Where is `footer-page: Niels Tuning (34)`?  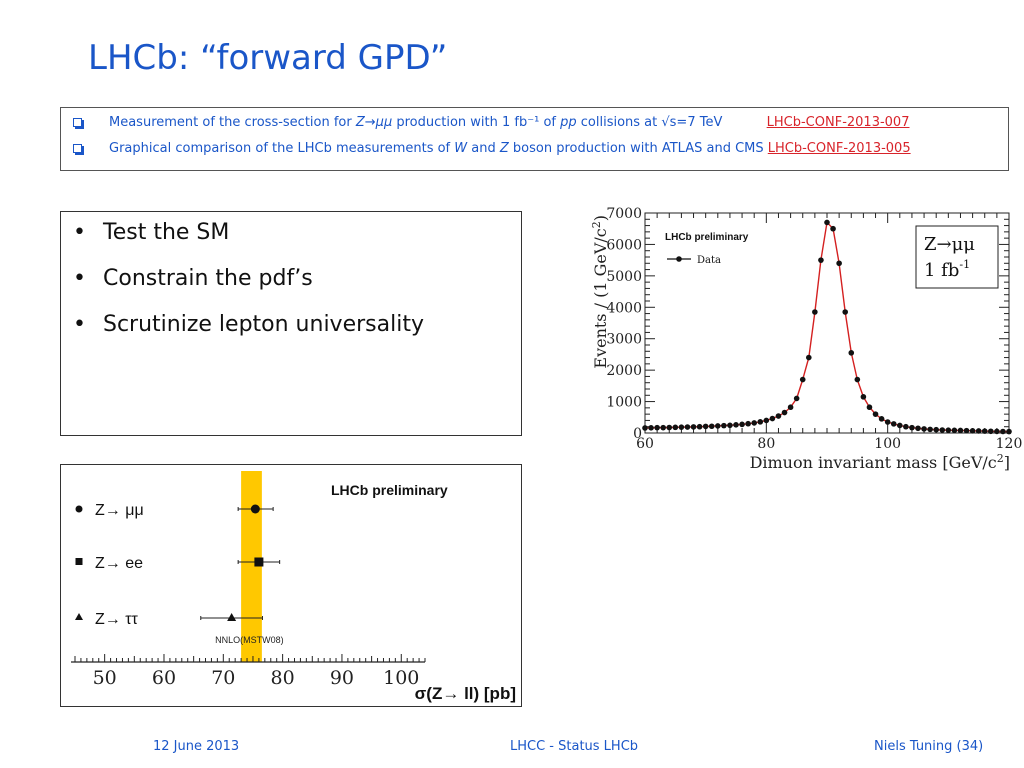 footer-page: Niels Tuning (34) is located at coordinates (929, 746).